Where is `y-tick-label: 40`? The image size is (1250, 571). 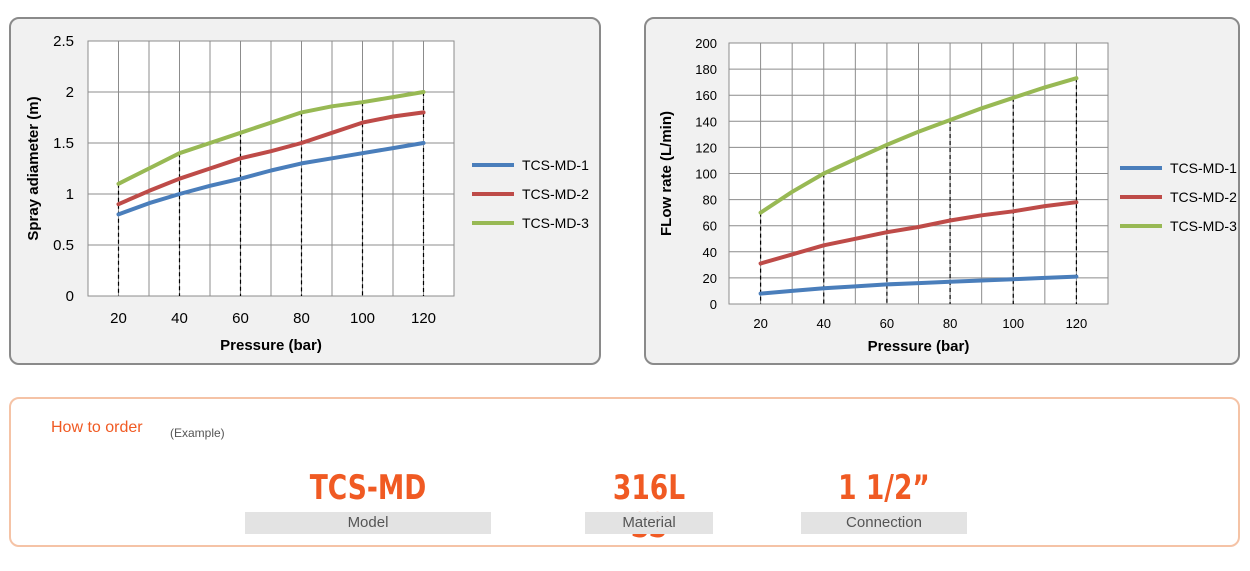 y-tick-label: 40 is located at coordinates (710, 252).